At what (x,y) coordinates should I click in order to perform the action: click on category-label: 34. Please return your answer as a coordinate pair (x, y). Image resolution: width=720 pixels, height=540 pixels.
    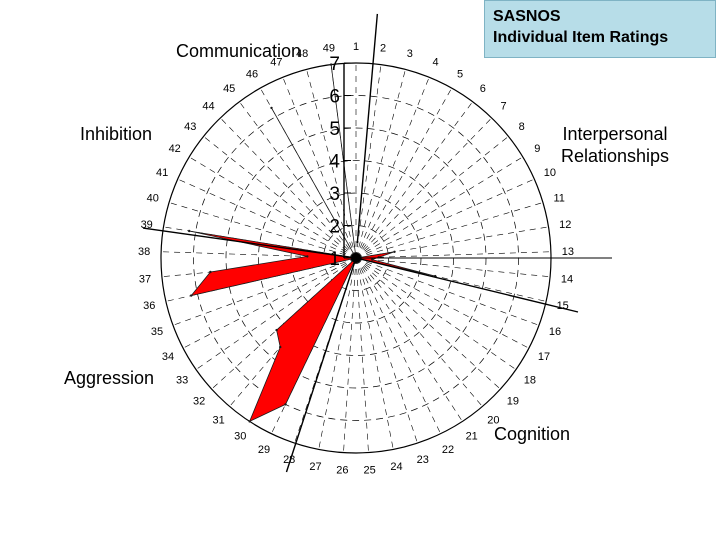
    Looking at the image, I should click on (168, 357).